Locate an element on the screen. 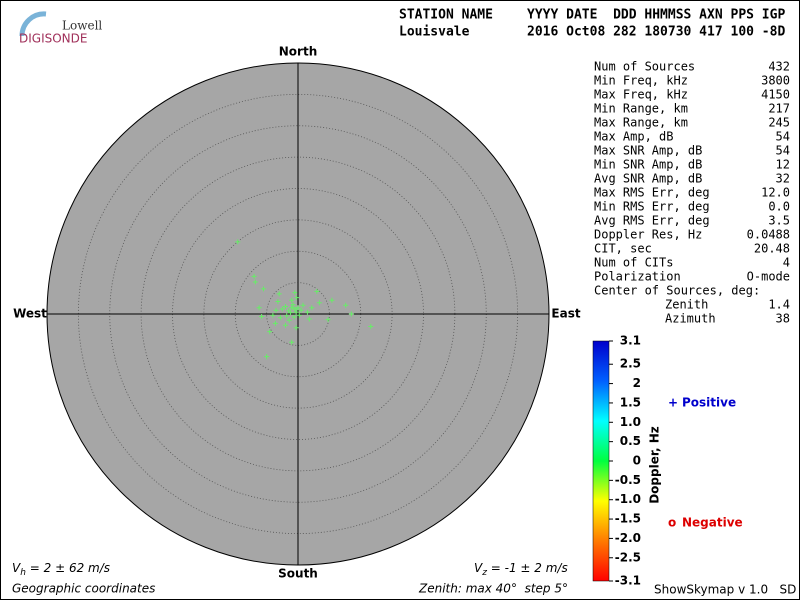 The width and height of the screenshot is (800, 600). colorbar-tick-label: 1.5 is located at coordinates (630, 402).